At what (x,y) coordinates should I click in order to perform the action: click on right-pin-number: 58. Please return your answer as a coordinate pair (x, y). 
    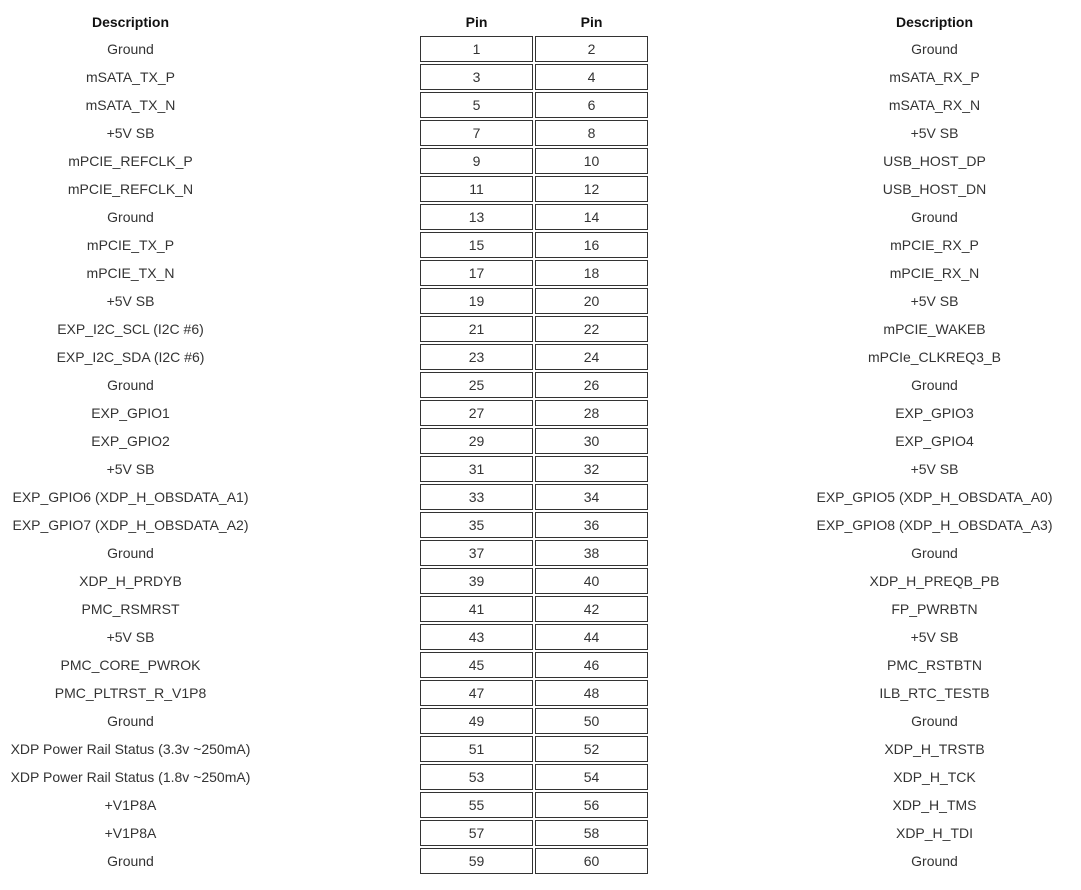
    Looking at the image, I should click on (591, 833).